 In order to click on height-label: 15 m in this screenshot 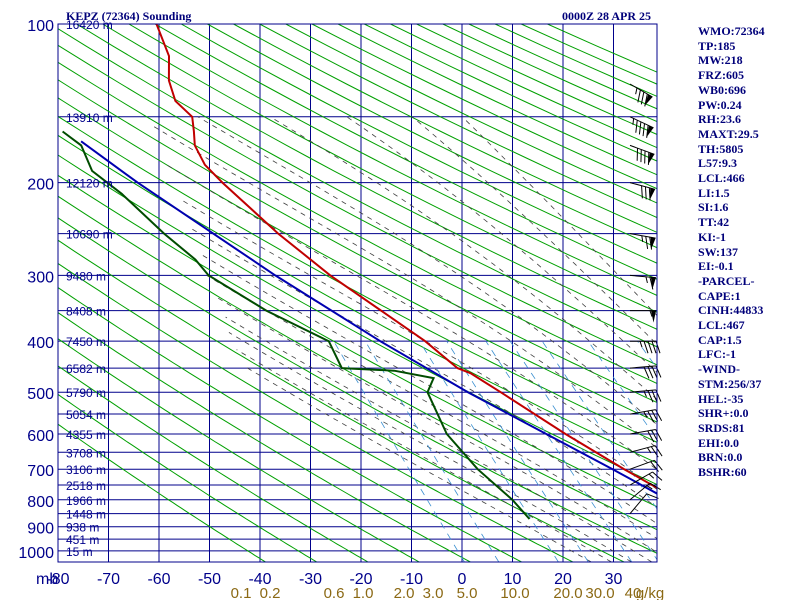, I will do `click(79, 552)`.